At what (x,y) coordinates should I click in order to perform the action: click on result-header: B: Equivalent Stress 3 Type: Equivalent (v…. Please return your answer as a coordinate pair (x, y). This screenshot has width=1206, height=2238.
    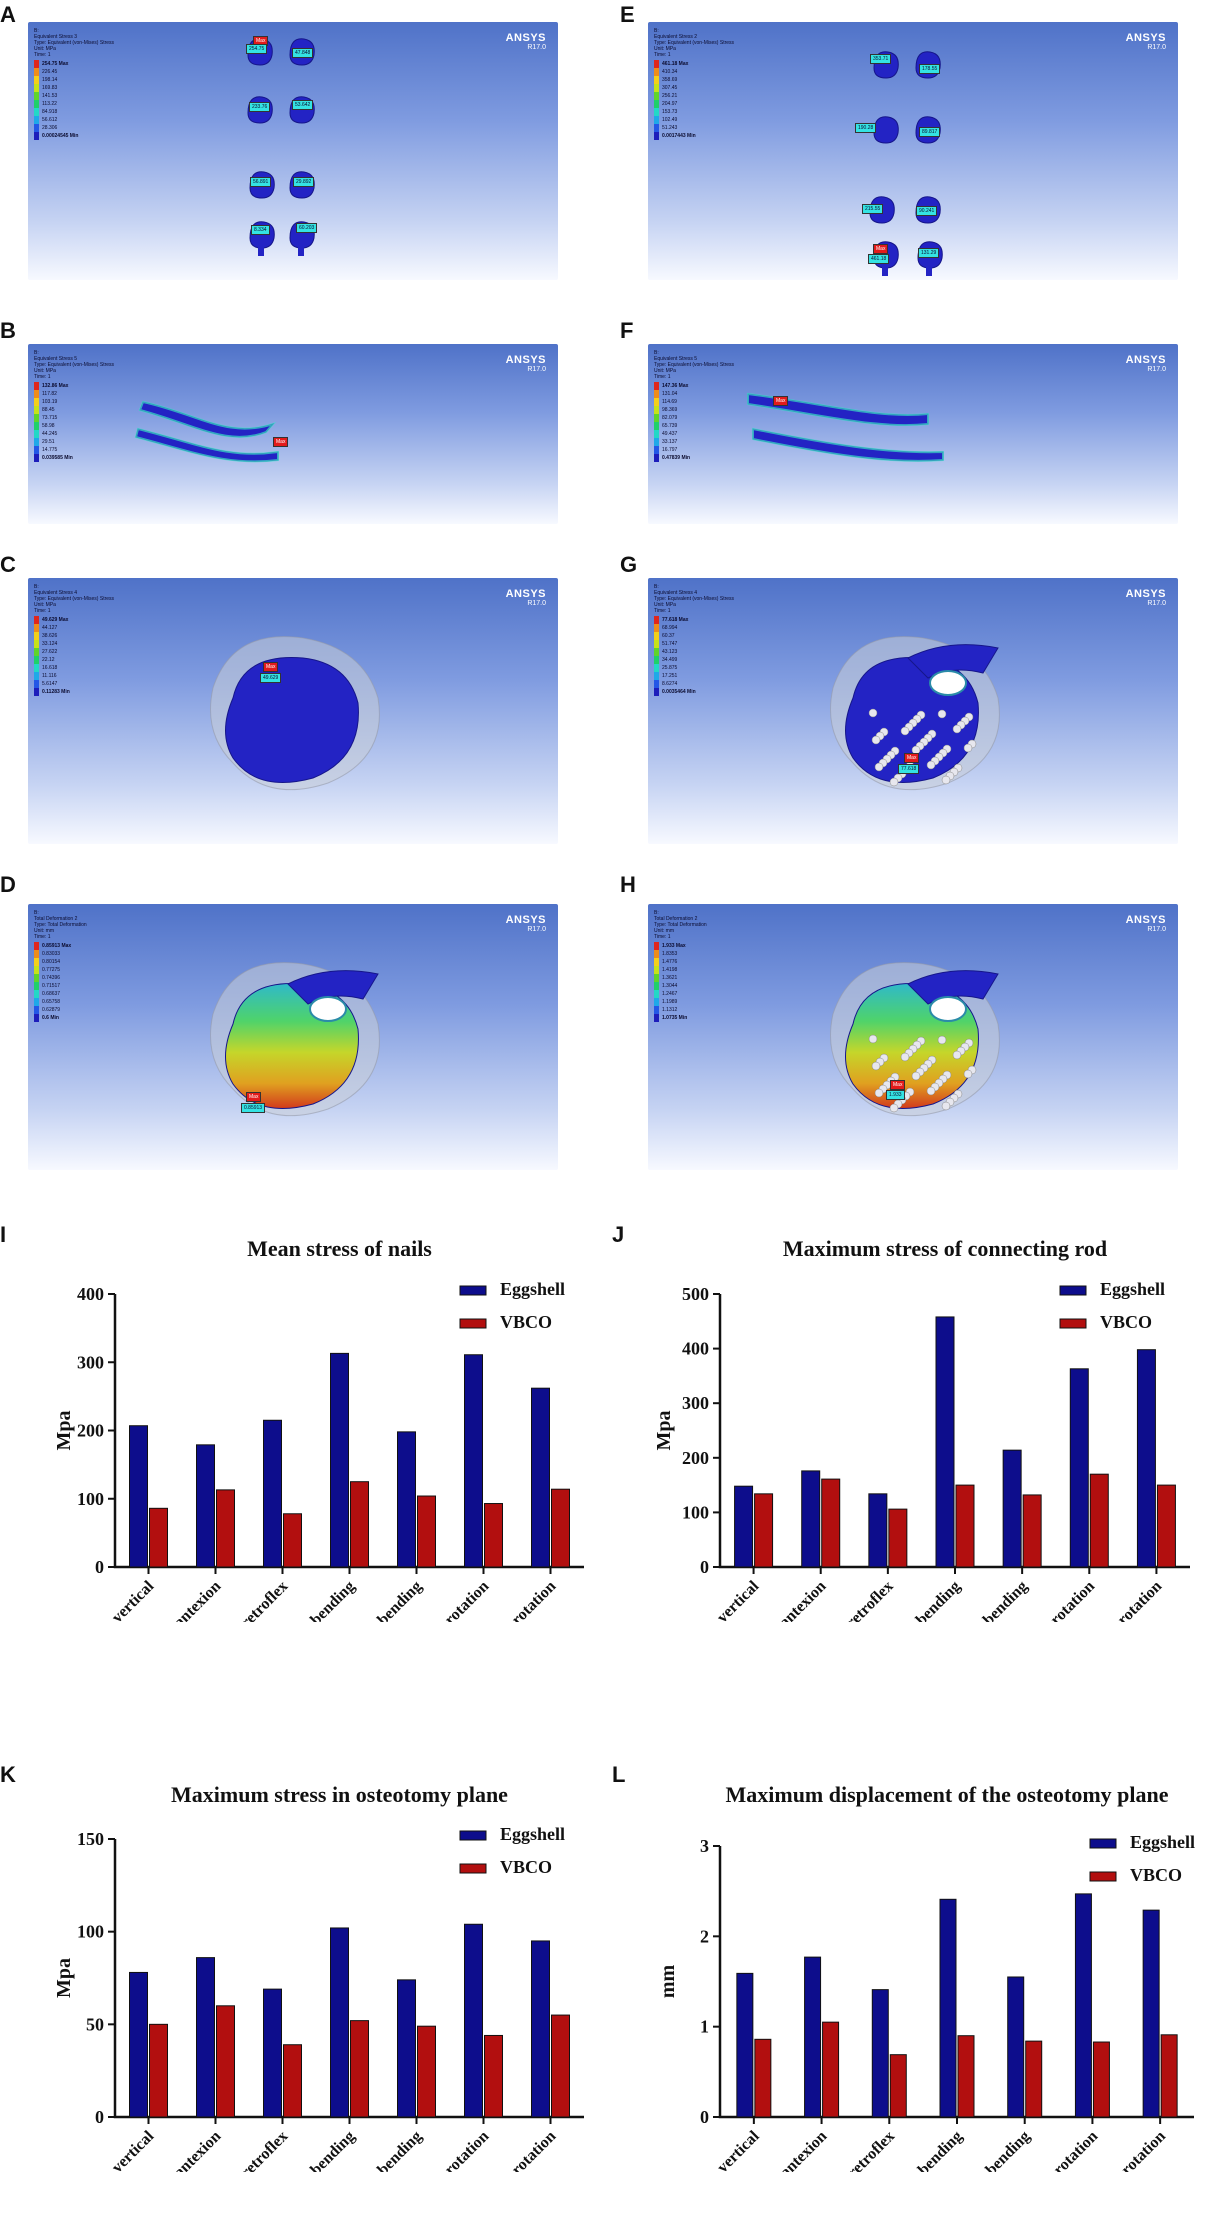
    Looking at the image, I should click on (119, 43).